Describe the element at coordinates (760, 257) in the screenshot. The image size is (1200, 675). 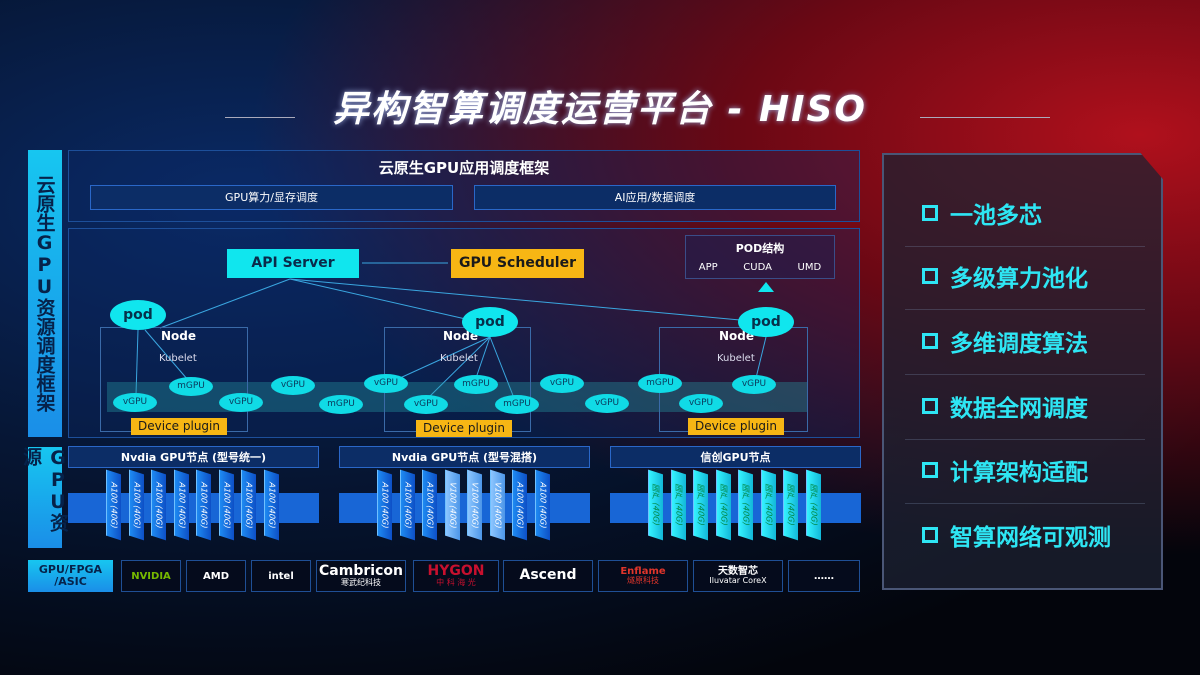
I see `pod-structure-box: POD结构 APP CUDA UMD` at that location.